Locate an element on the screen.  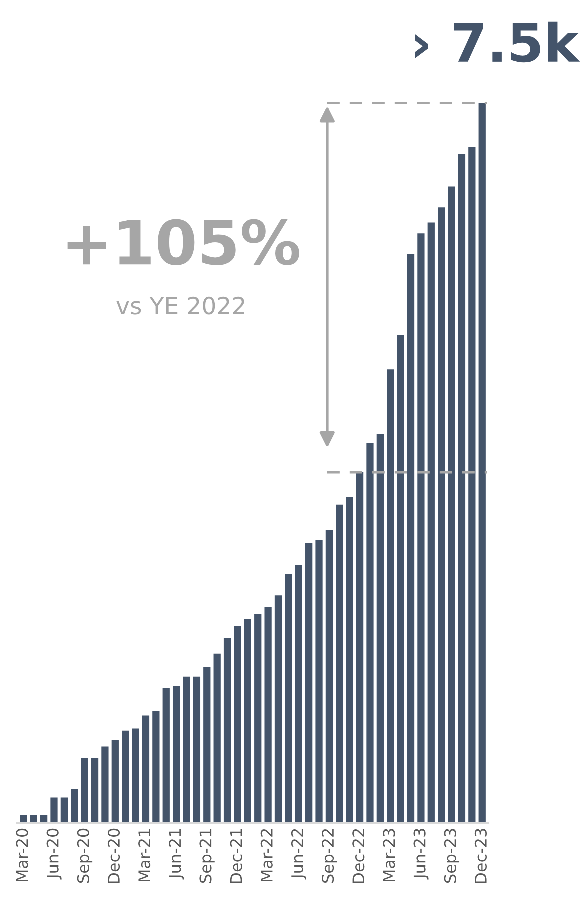
annotation: +105% is located at coordinates (184, 242).